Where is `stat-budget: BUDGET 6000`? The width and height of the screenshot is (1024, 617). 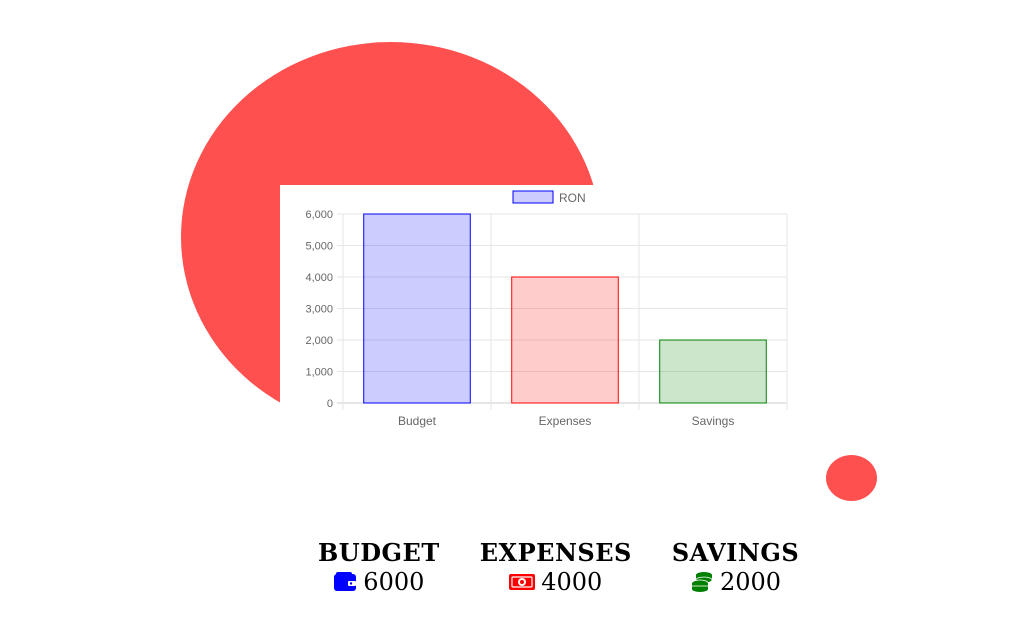
stat-budget: BUDGET 6000 is located at coordinates (379, 567).